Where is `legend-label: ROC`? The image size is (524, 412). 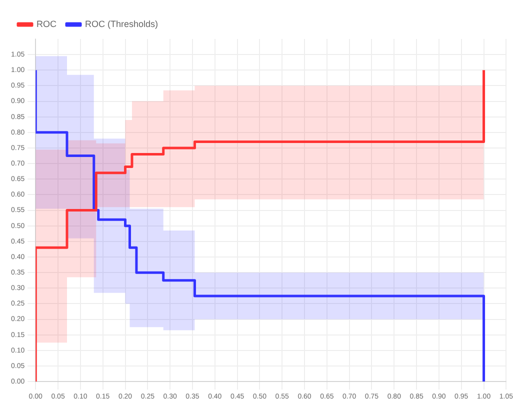 legend-label: ROC is located at coordinates (46, 23).